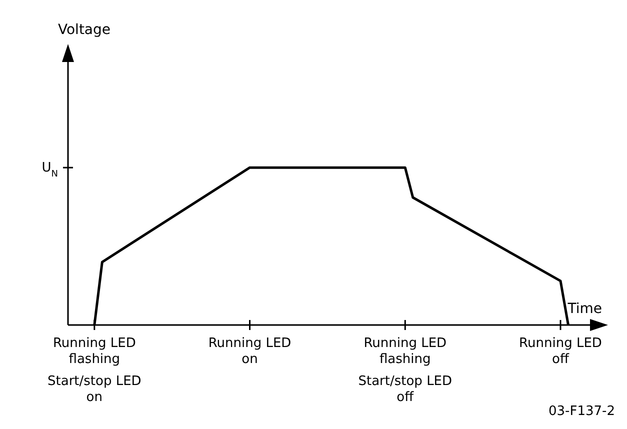 The image size is (627, 429). Describe the element at coordinates (560, 351) in the screenshot. I see `x-tick-label: Running LED off` at that location.